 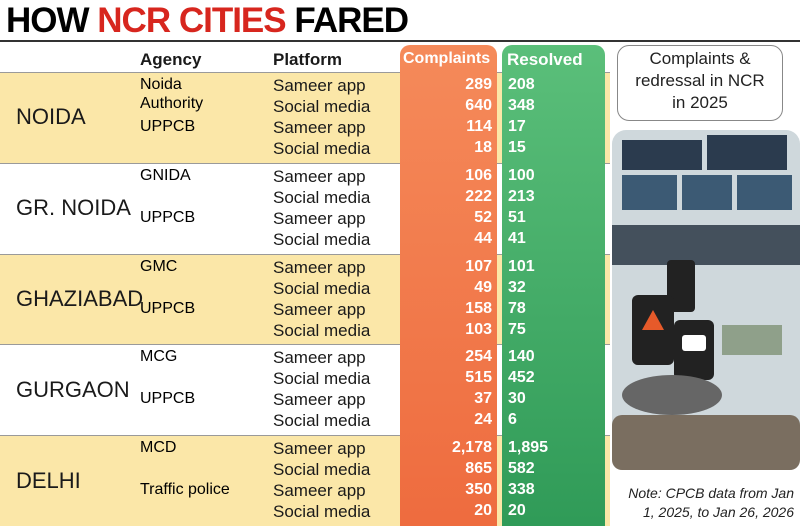 What do you see at coordinates (711, 493) in the screenshot?
I see `note-line: Note: CPCB data from Jan` at bounding box center [711, 493].